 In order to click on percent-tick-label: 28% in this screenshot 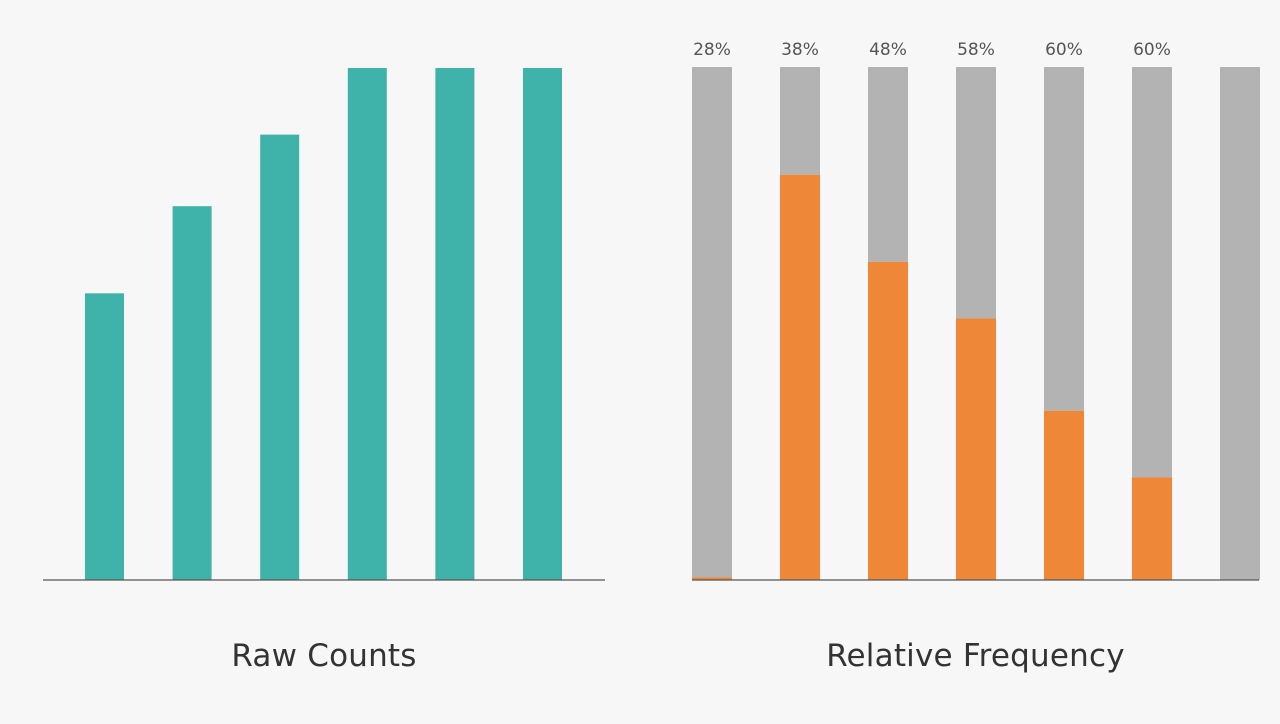, I will do `click(712, 50)`.